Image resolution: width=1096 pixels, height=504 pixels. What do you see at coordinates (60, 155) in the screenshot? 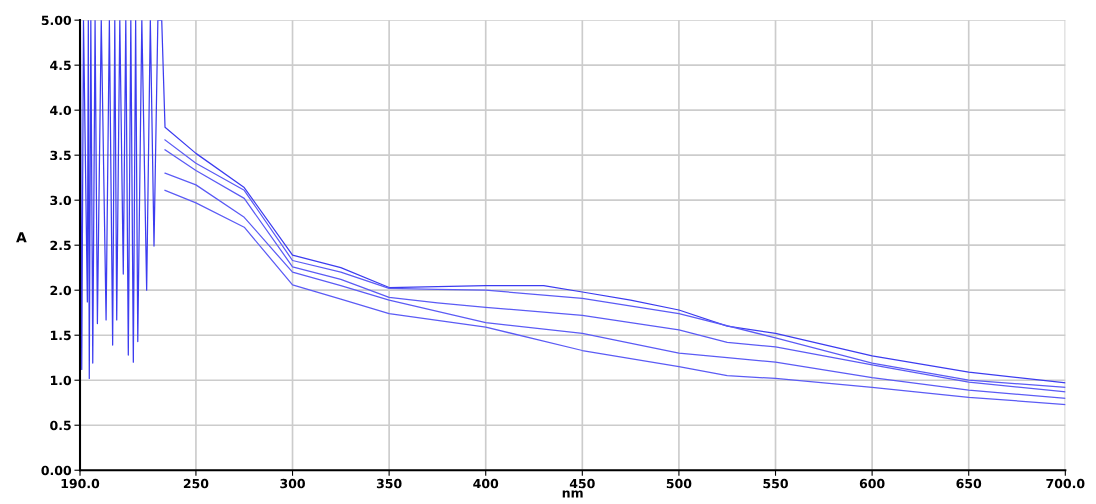
I see `y-tick-label: 3.5` at bounding box center [60, 155].